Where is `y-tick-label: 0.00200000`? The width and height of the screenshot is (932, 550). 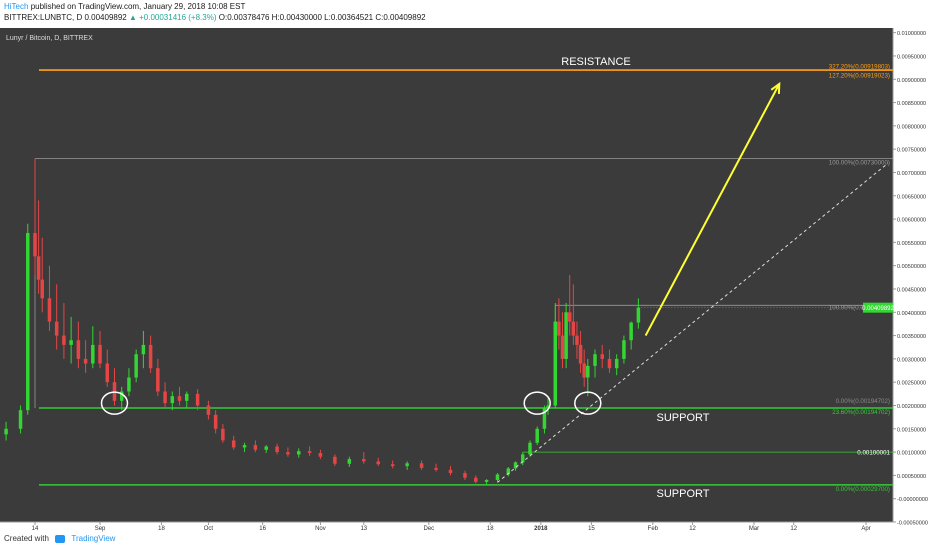 y-tick-label: 0.00200000 is located at coordinates (911, 407).